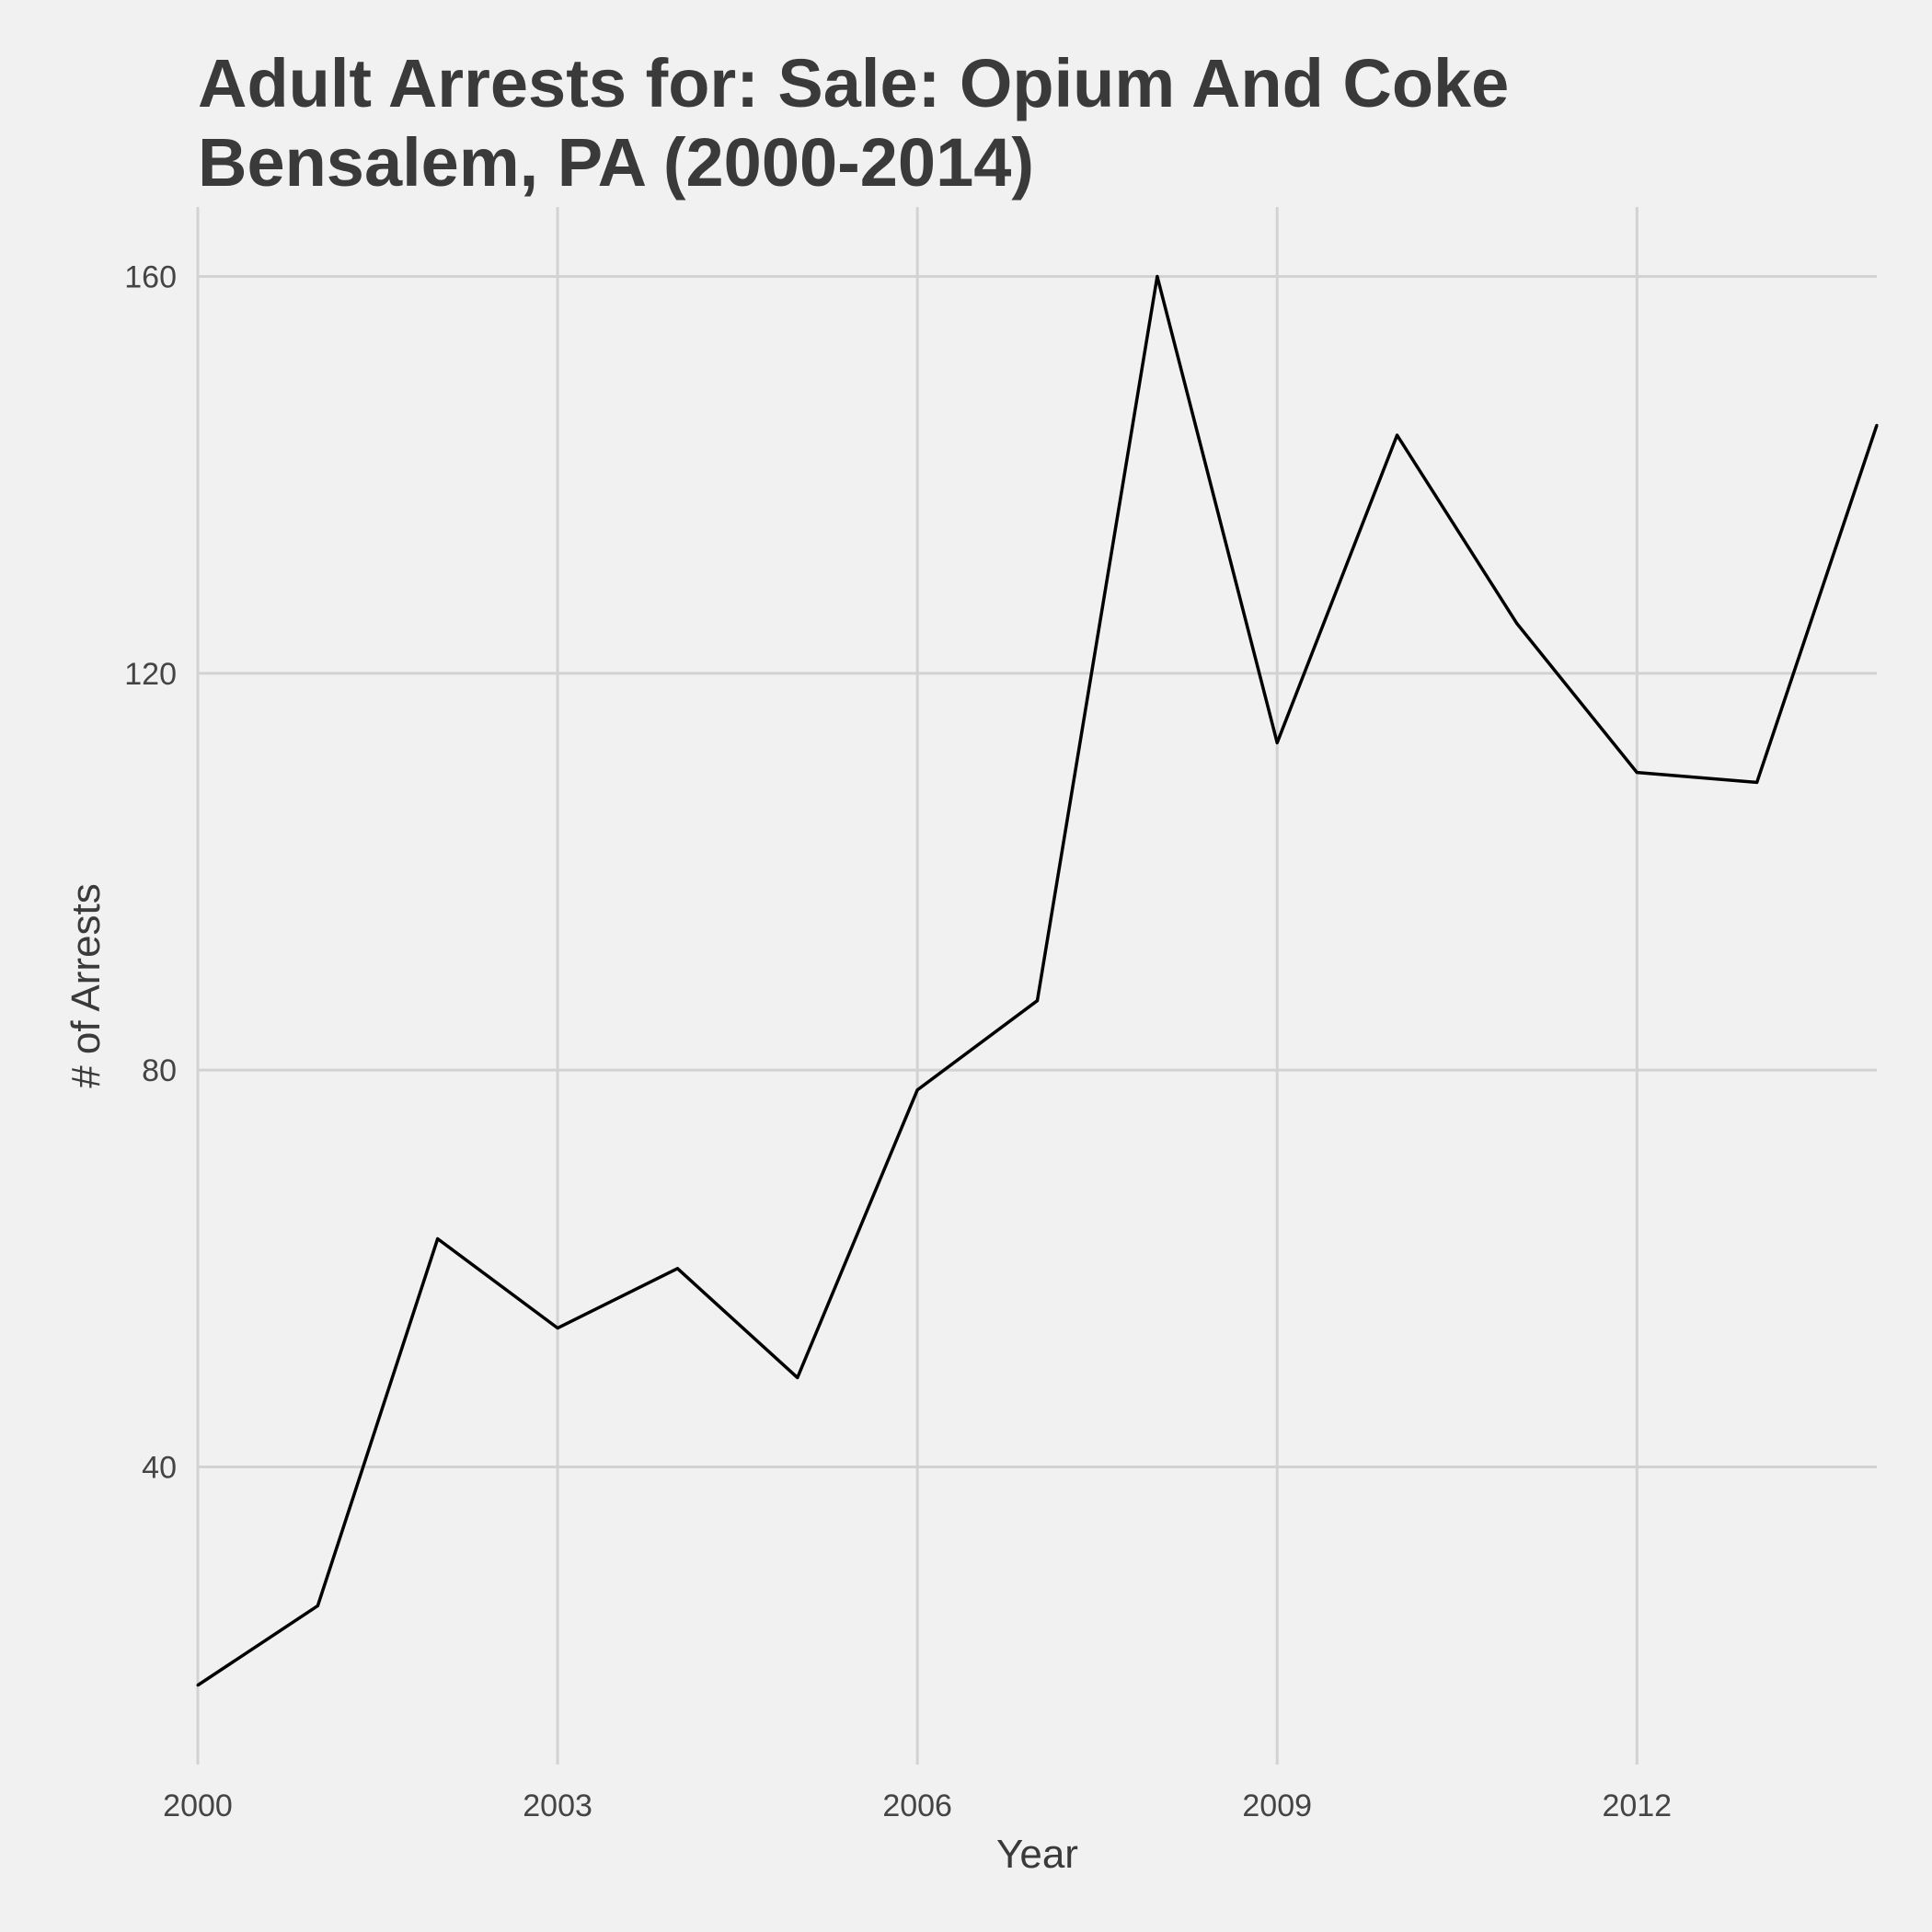 This screenshot has height=1932, width=1932. What do you see at coordinates (159, 1070) in the screenshot?
I see `y-tick-label: 80` at bounding box center [159, 1070].